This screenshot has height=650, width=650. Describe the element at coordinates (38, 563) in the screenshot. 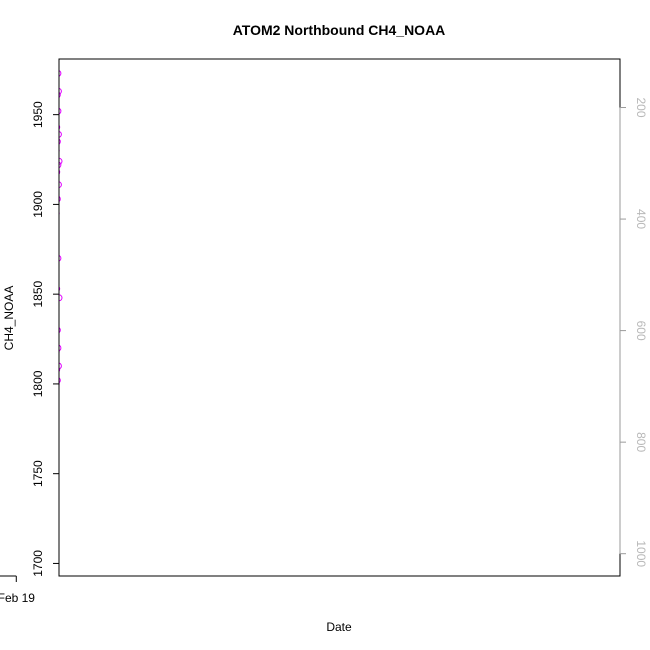

I see `left-tick-label: 1700` at that location.